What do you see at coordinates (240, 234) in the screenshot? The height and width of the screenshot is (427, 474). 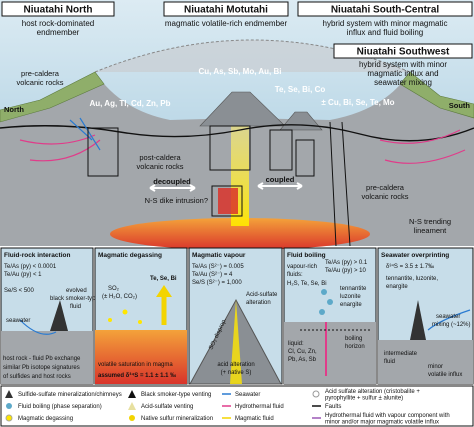 I see `magma` at bounding box center [240, 234].